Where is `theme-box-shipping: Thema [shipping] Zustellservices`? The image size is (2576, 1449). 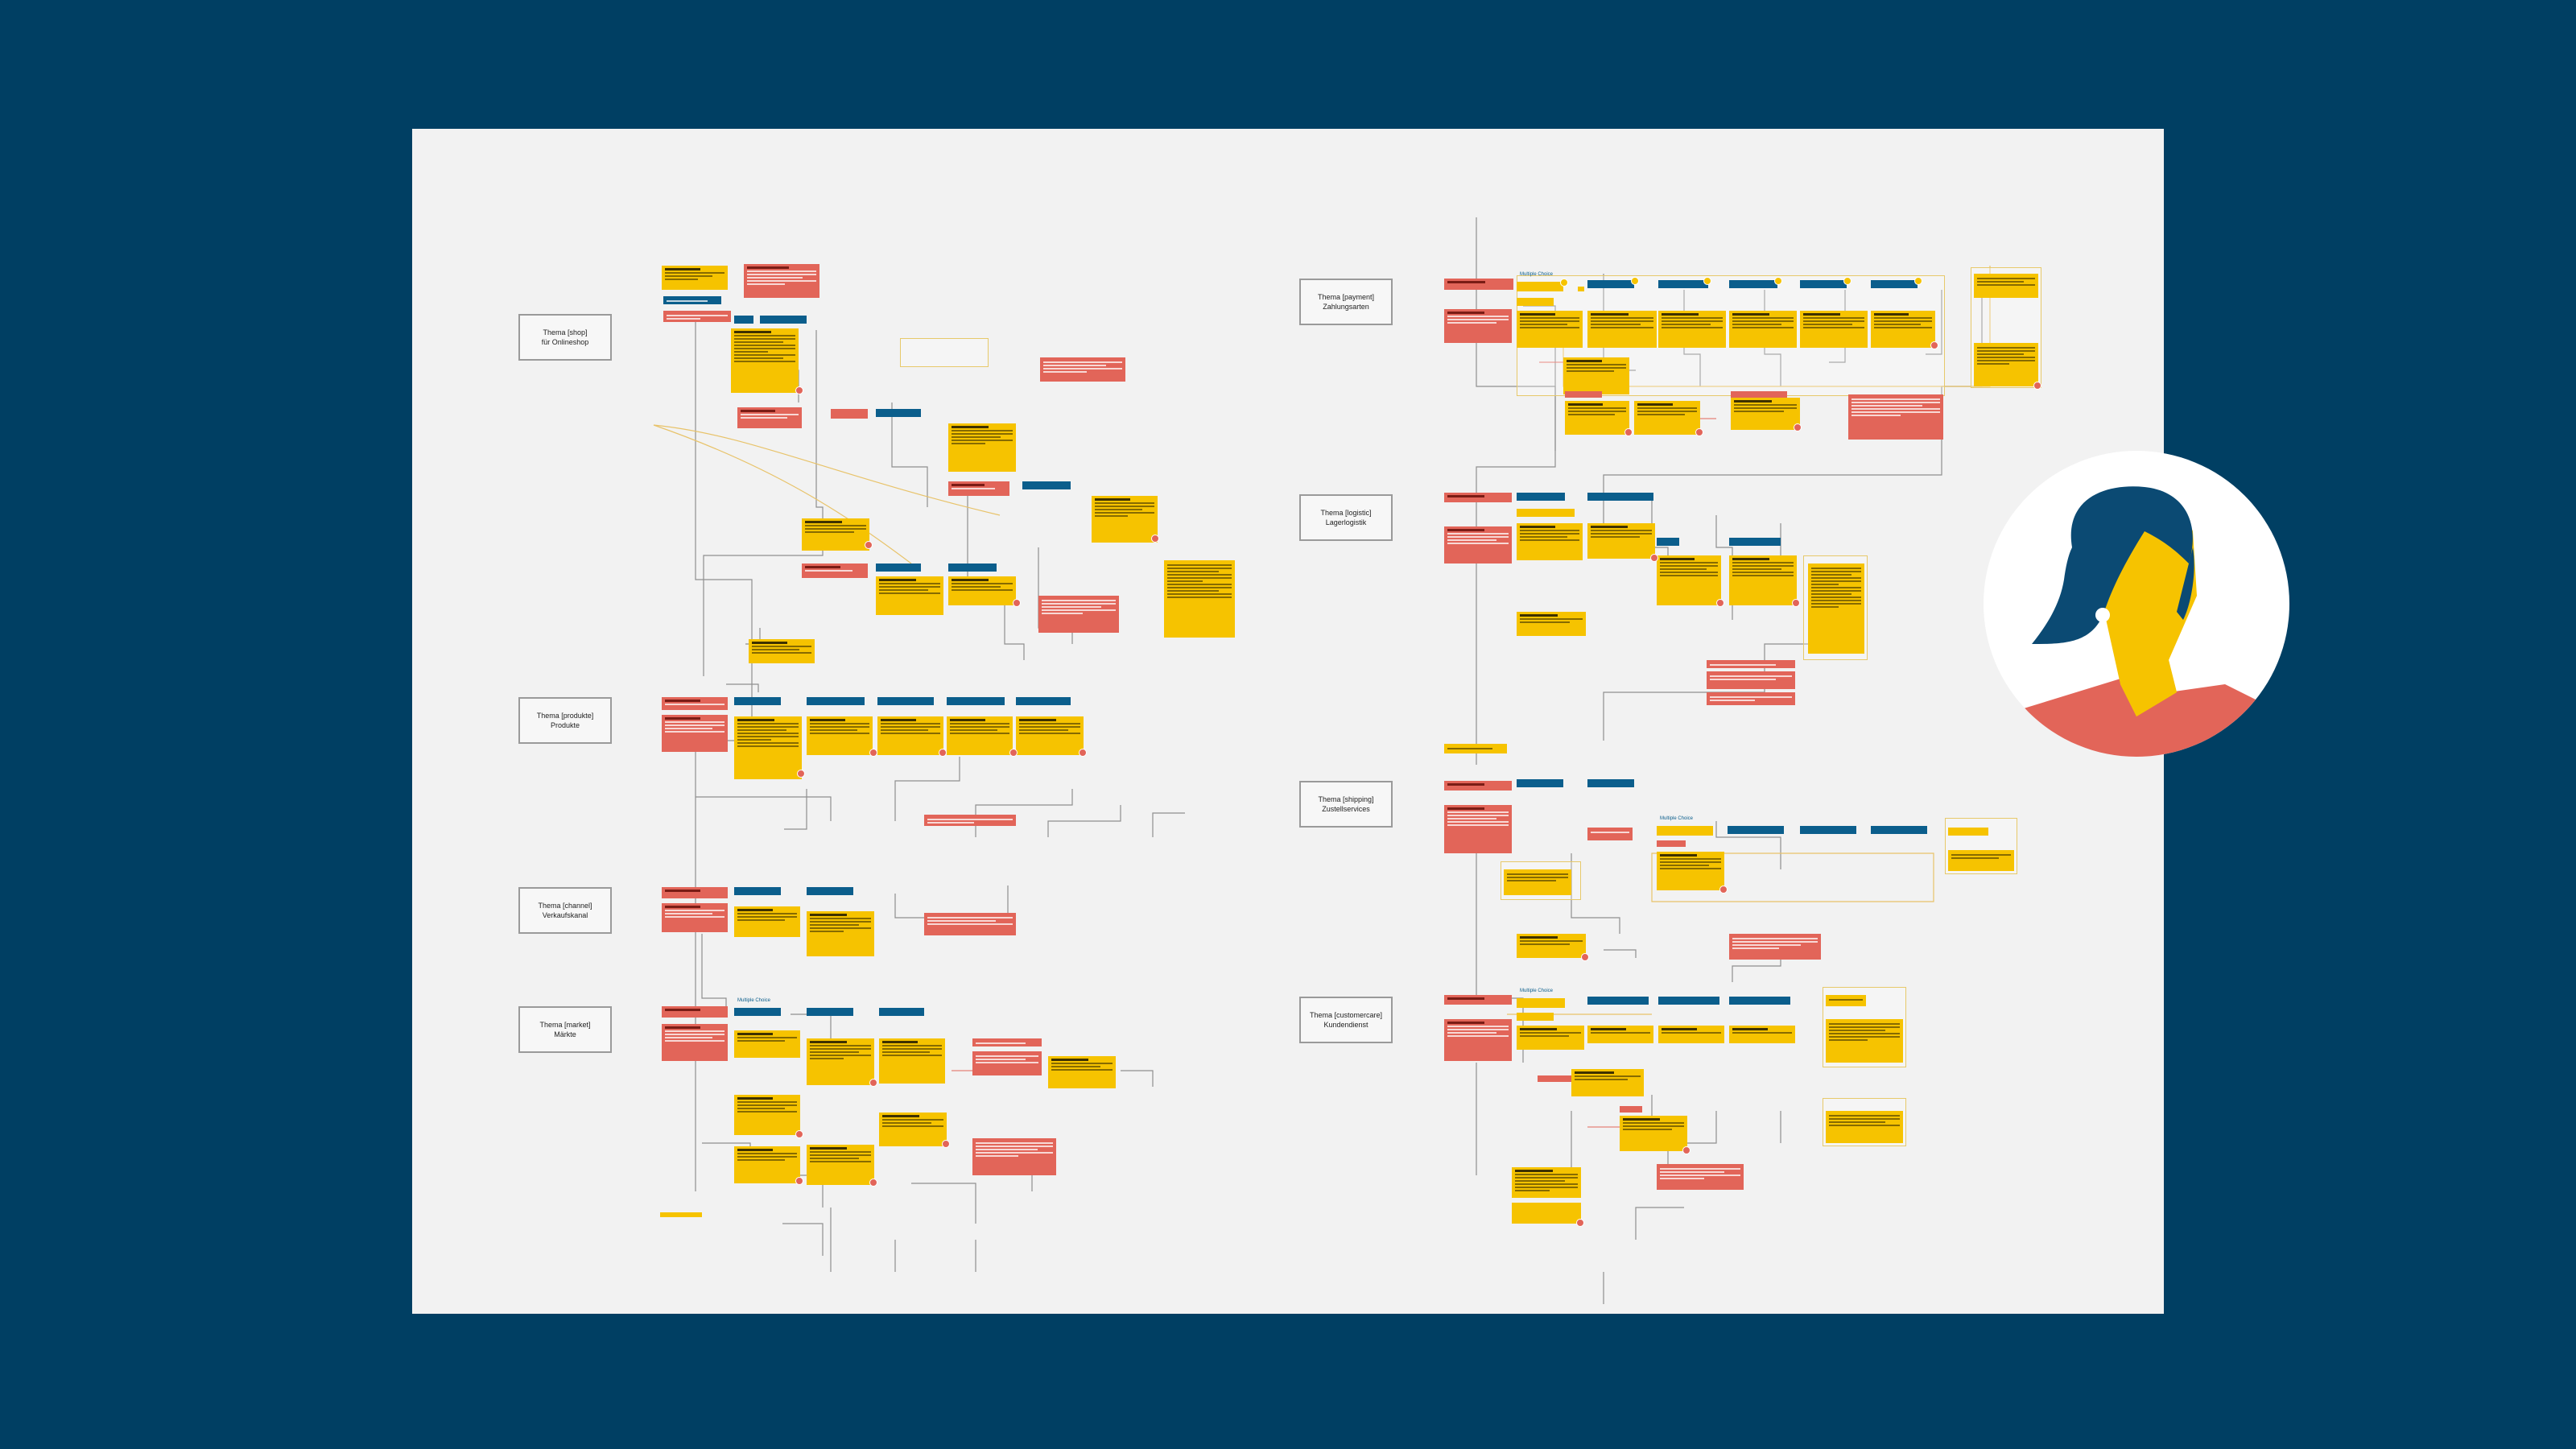
theme-box-shipping: Thema [shipping] Zustellservices is located at coordinates (1346, 804).